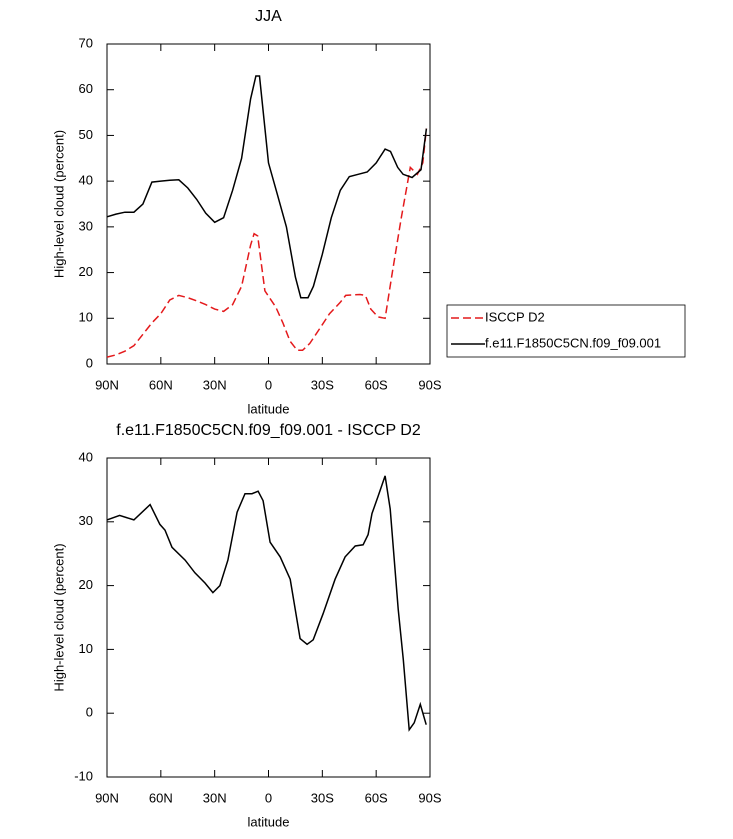  I want to click on legend-box, so click(566, 331).